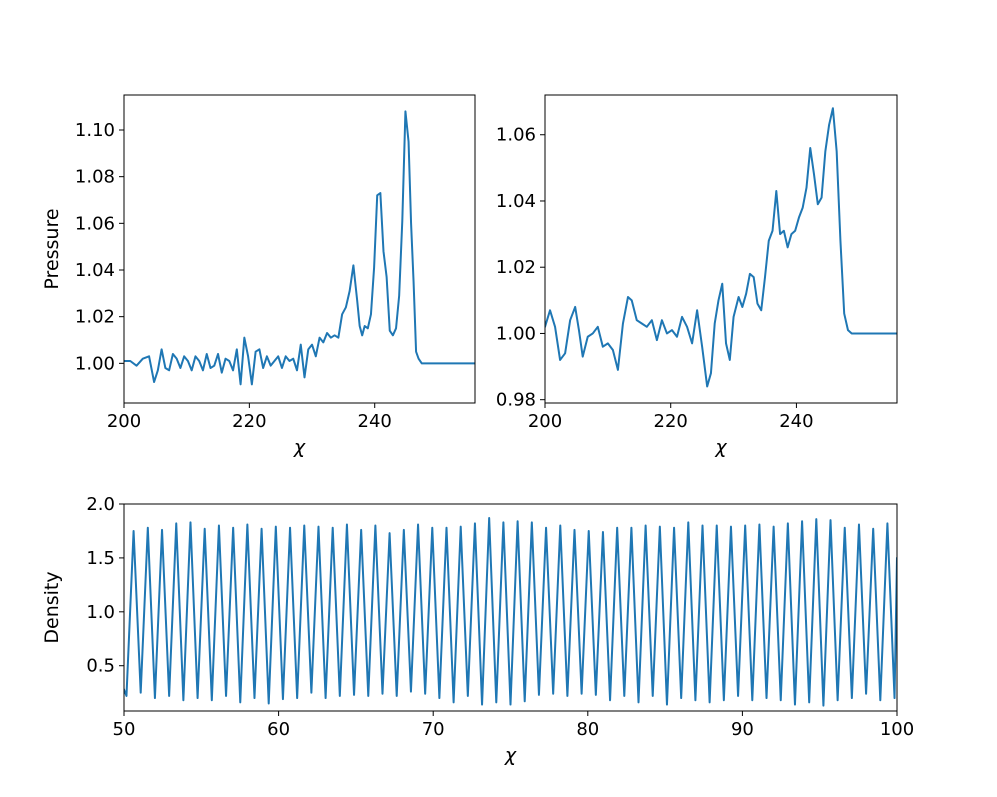 This screenshot has height=797, width=997. What do you see at coordinates (516, 135) in the screenshot?
I see `top-right-ytick-label: 1.06` at bounding box center [516, 135].